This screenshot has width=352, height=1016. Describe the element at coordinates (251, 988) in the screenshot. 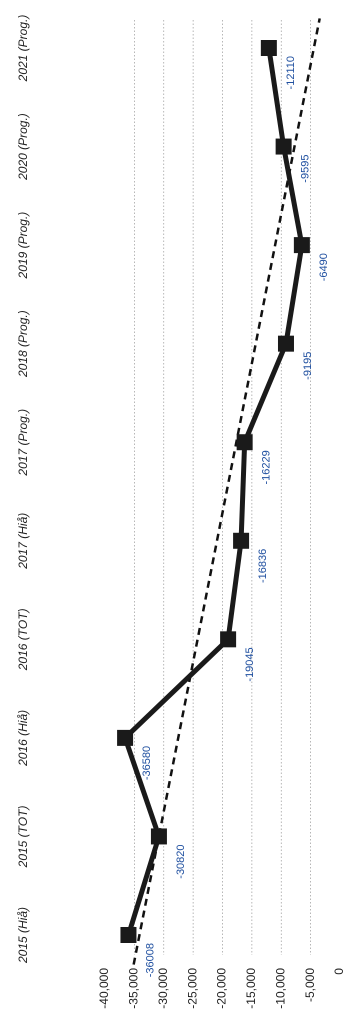

I see `y-tick-label: -15,000` at that location.